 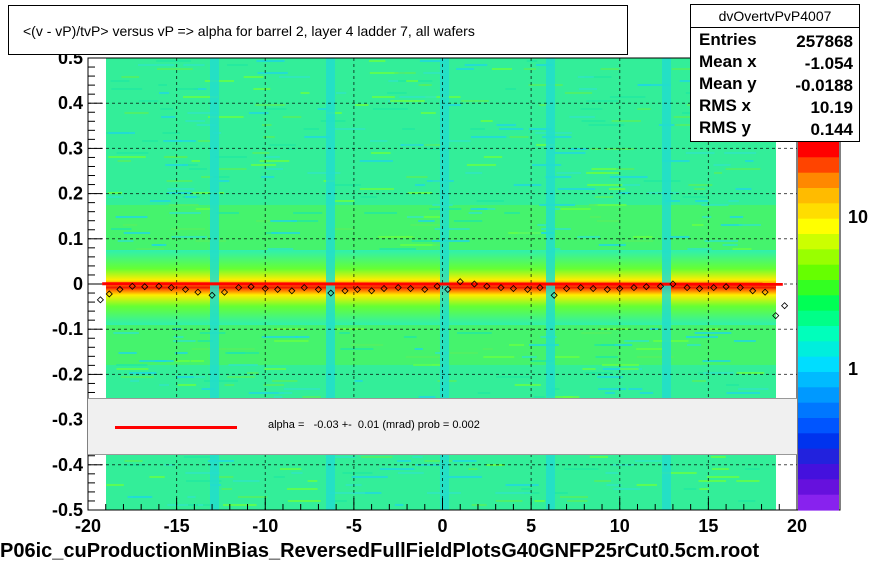 What do you see at coordinates (775, 83) in the screenshot?
I see `stats-row-mean-y: Mean y -0.0188` at bounding box center [775, 83].